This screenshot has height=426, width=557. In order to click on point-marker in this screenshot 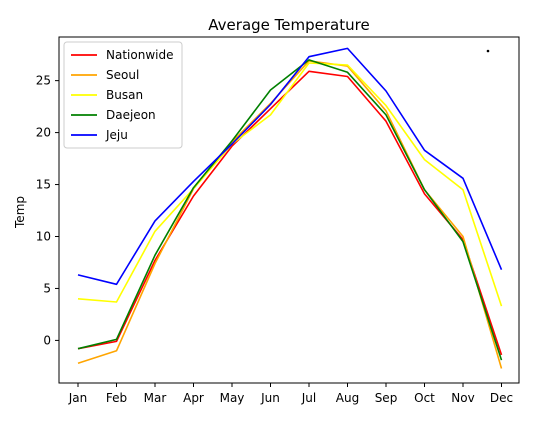, I will do `click(488, 51)`.